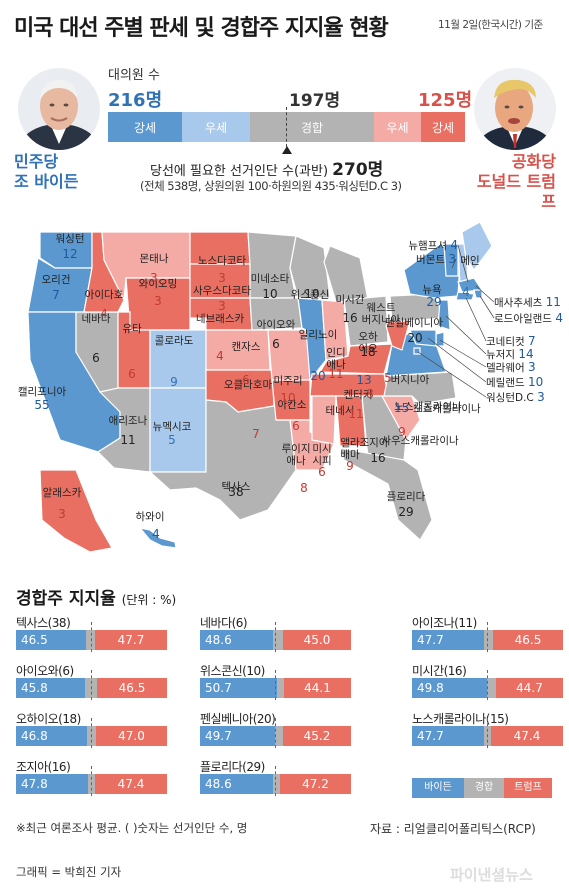  What do you see at coordinates (321, 449) in the screenshot?
I see `state-name-label: 미시` at bounding box center [321, 449].